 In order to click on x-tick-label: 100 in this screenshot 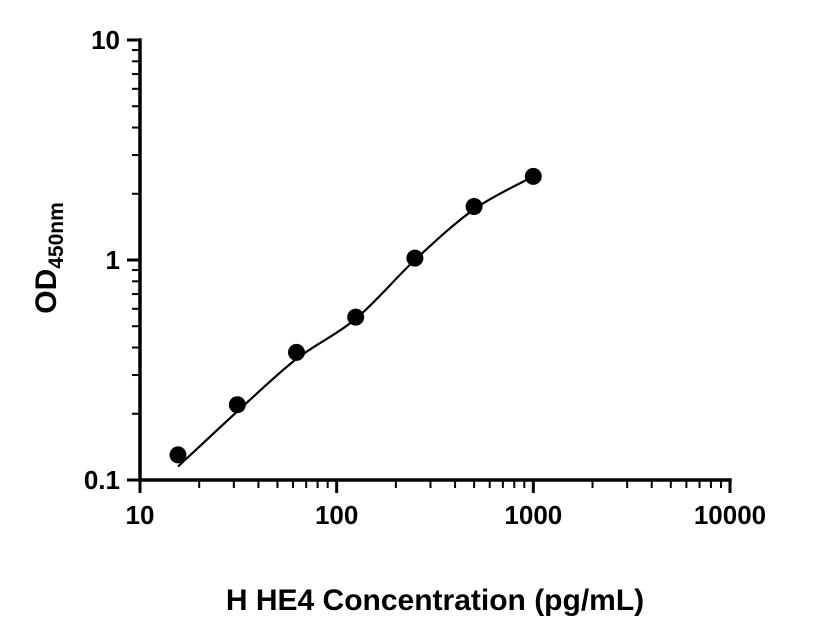, I will do `click(336, 515)`.